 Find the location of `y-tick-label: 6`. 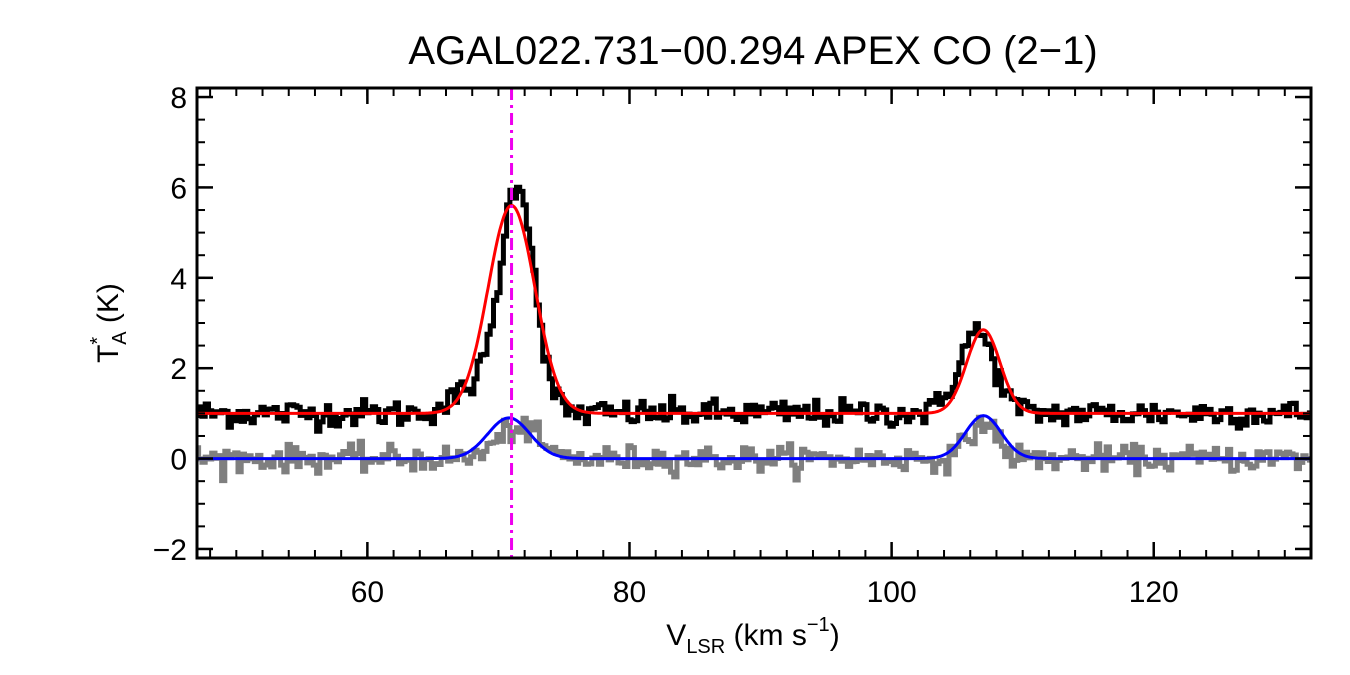

y-tick-label: 6 is located at coordinates (178, 188).